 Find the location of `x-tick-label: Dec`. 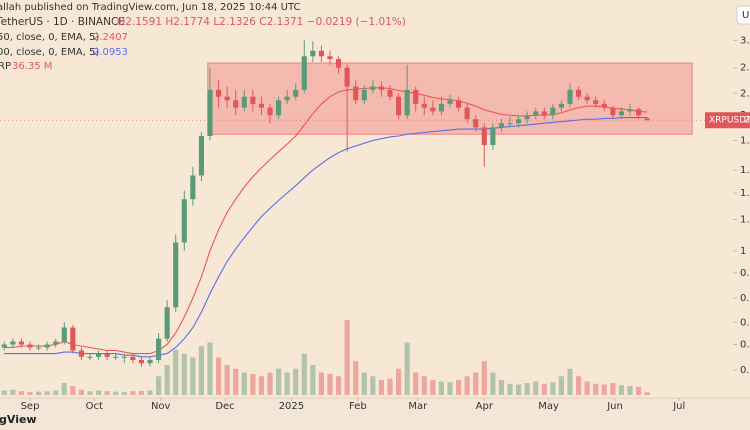

x-tick-label: Dec is located at coordinates (224, 406).